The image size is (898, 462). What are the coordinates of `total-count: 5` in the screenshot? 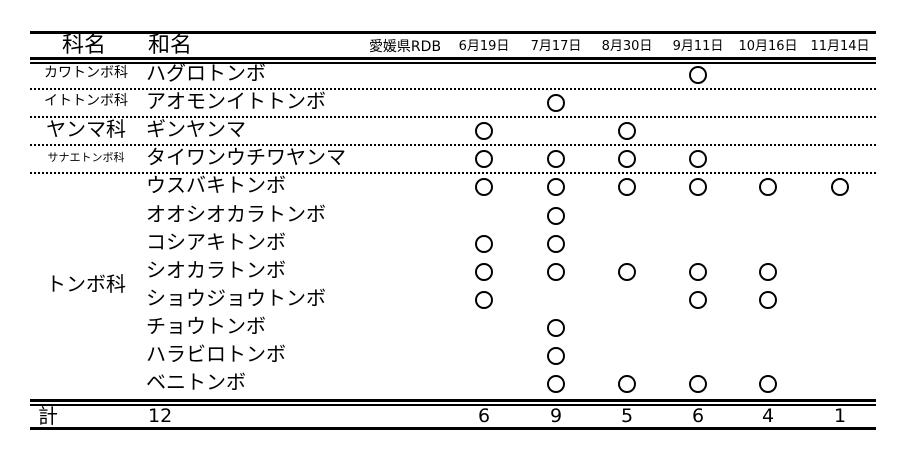 It's located at (627, 416).